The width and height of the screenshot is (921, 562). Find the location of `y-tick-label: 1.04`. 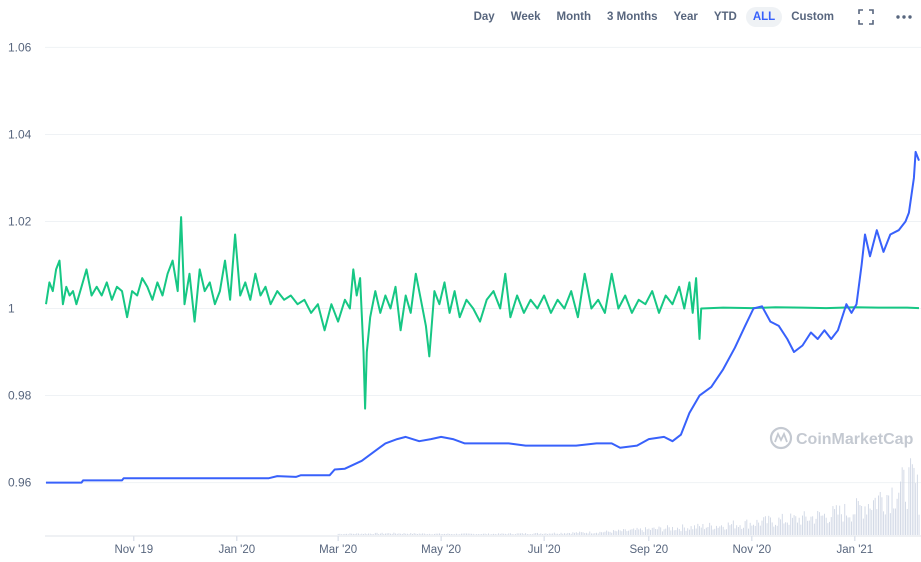

y-tick-label: 1.04 is located at coordinates (20, 134).